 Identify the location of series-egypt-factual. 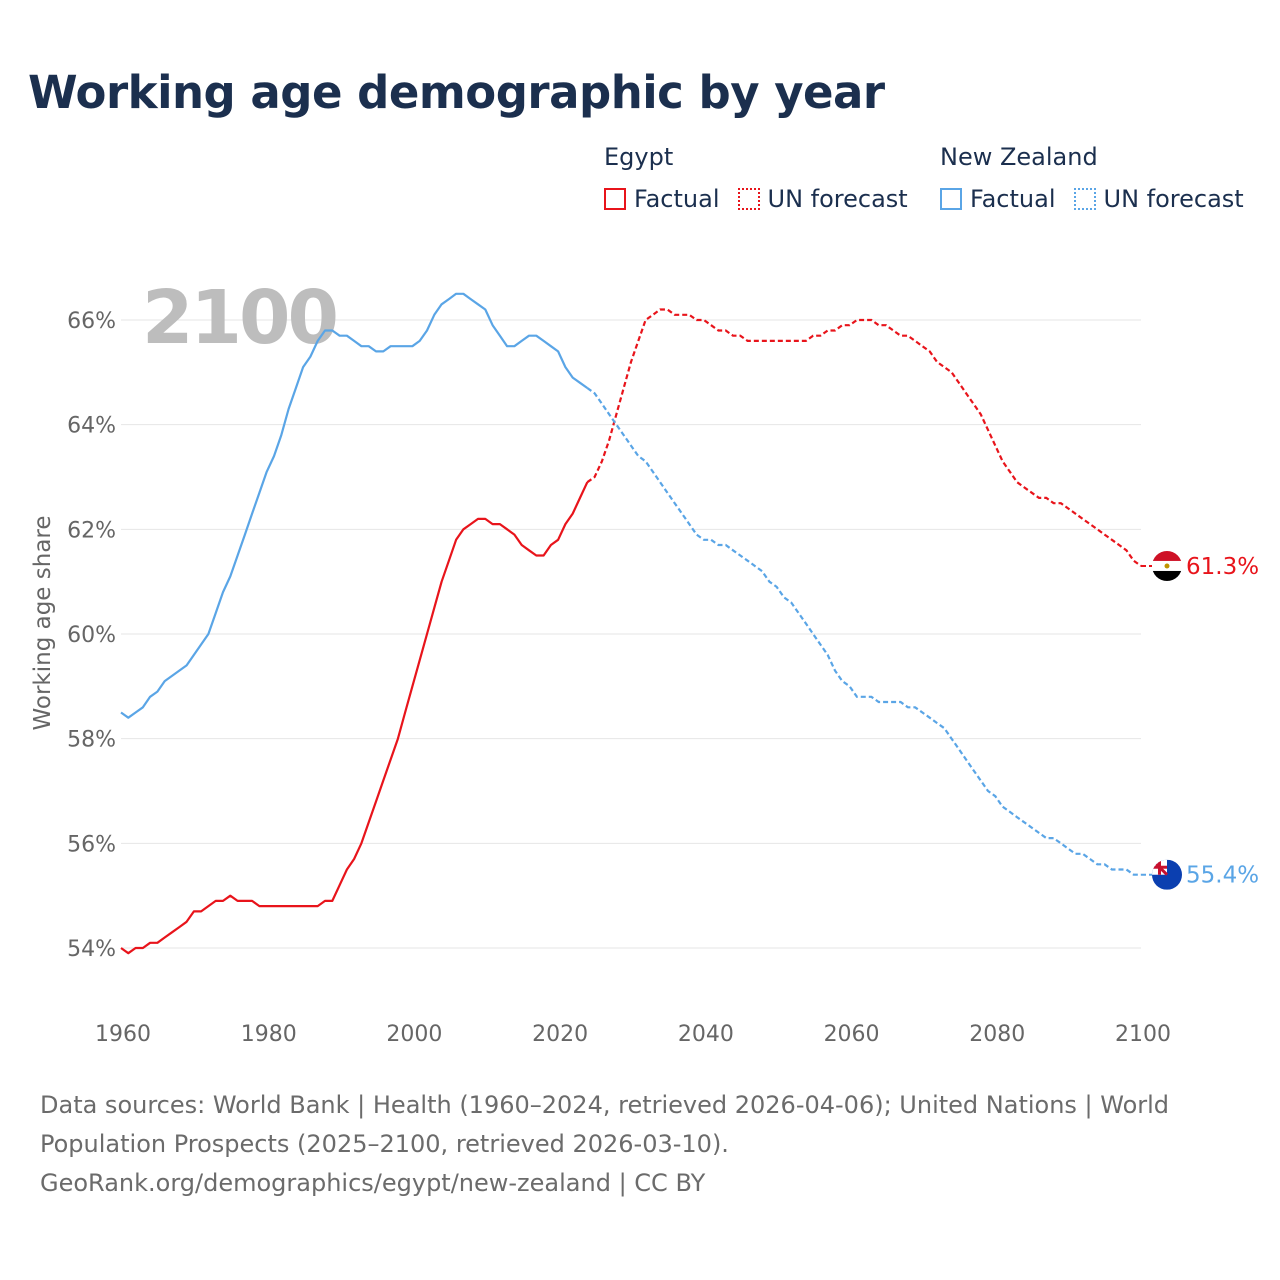
(354, 718).